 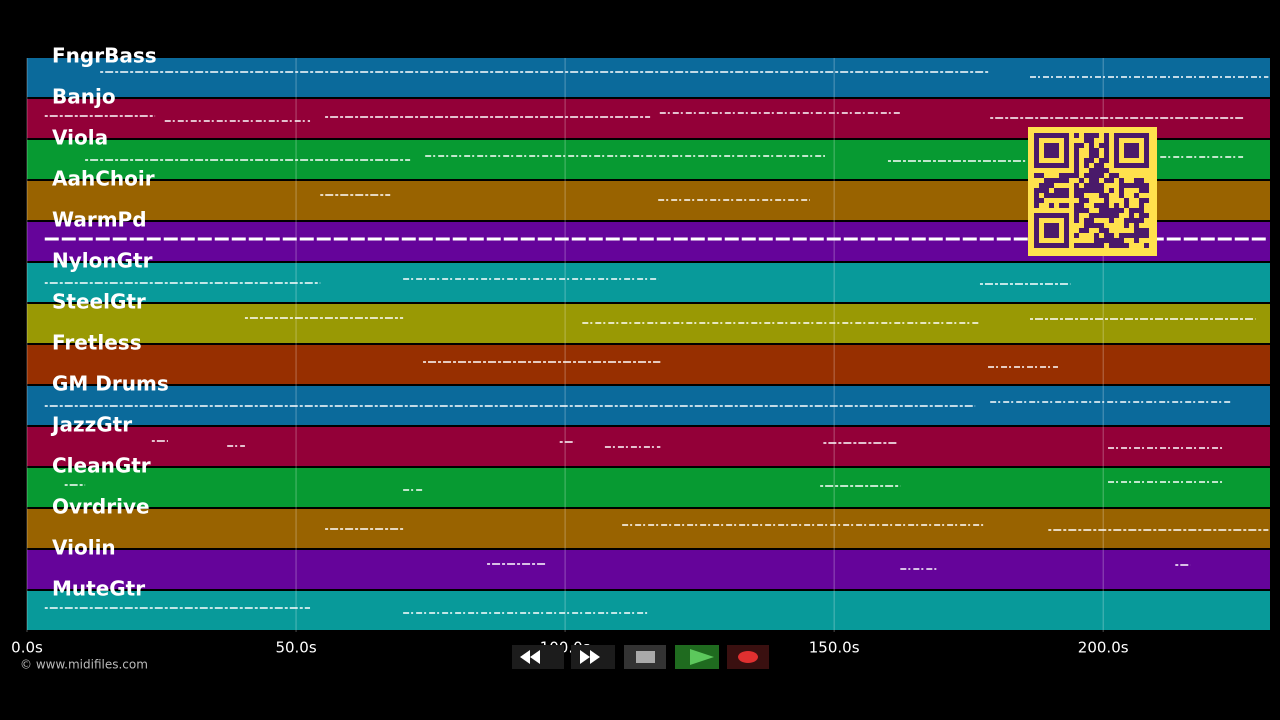 I want to click on track-name: MuteGtr, so click(x=98, y=589).